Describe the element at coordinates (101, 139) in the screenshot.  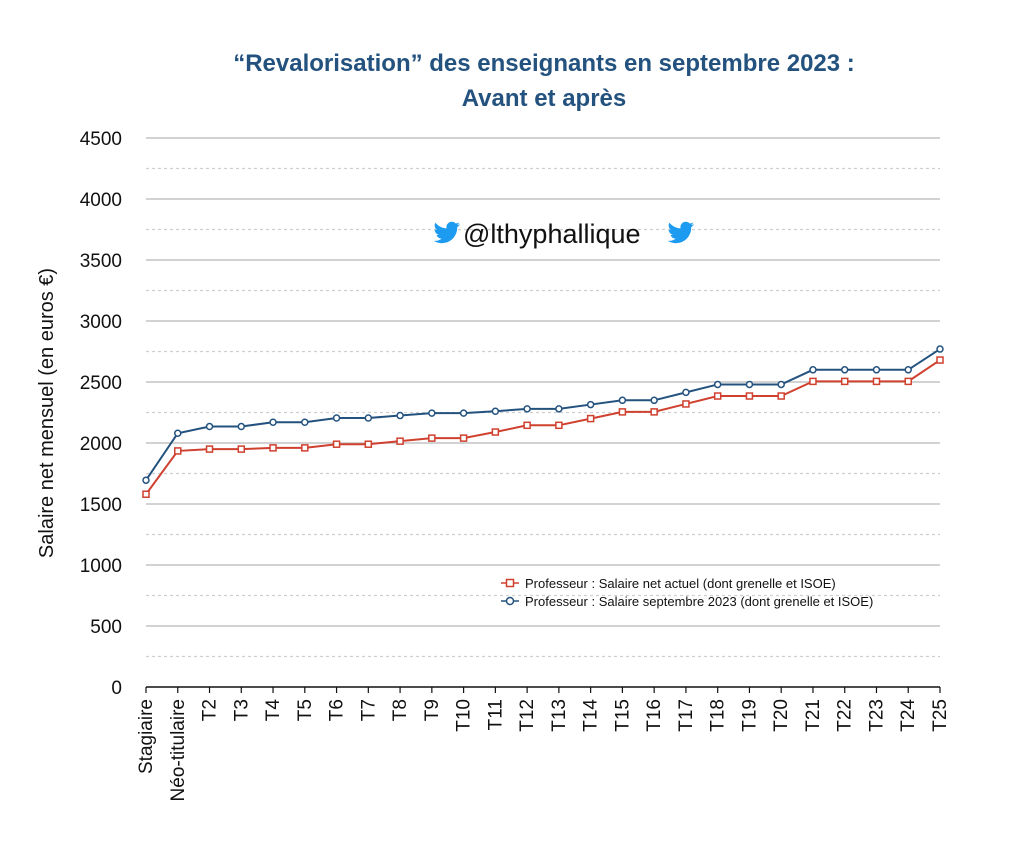
I see `y-tick-label: 4500` at that location.